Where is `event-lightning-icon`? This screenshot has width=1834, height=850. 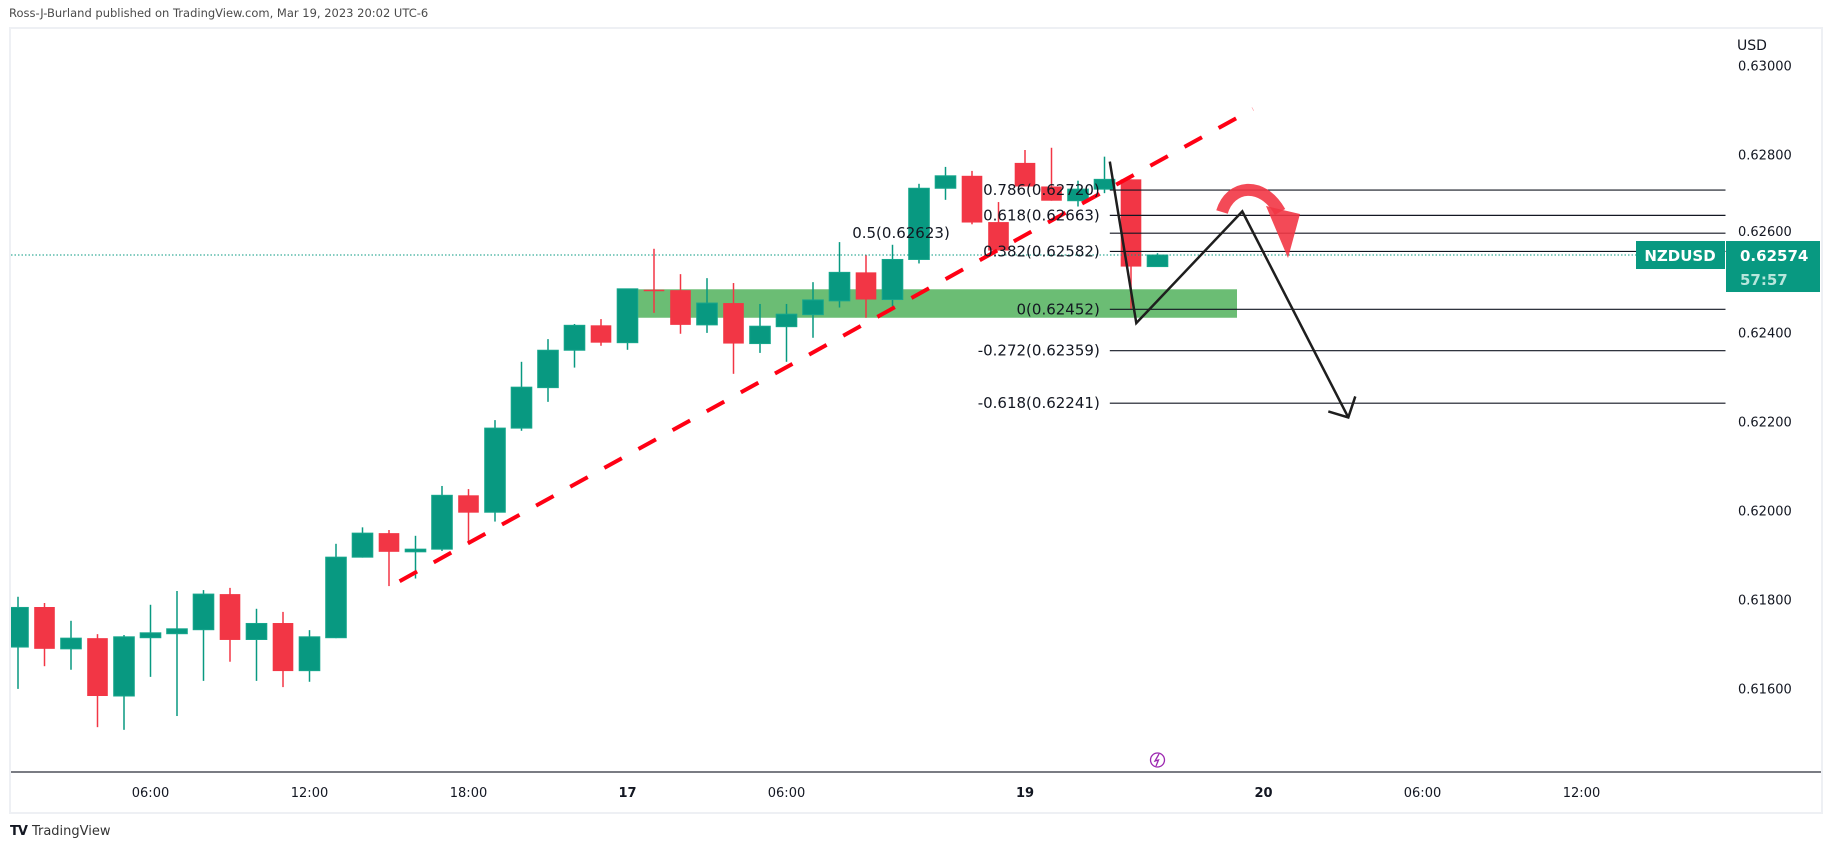
event-lightning-icon is located at coordinates (1157, 760).